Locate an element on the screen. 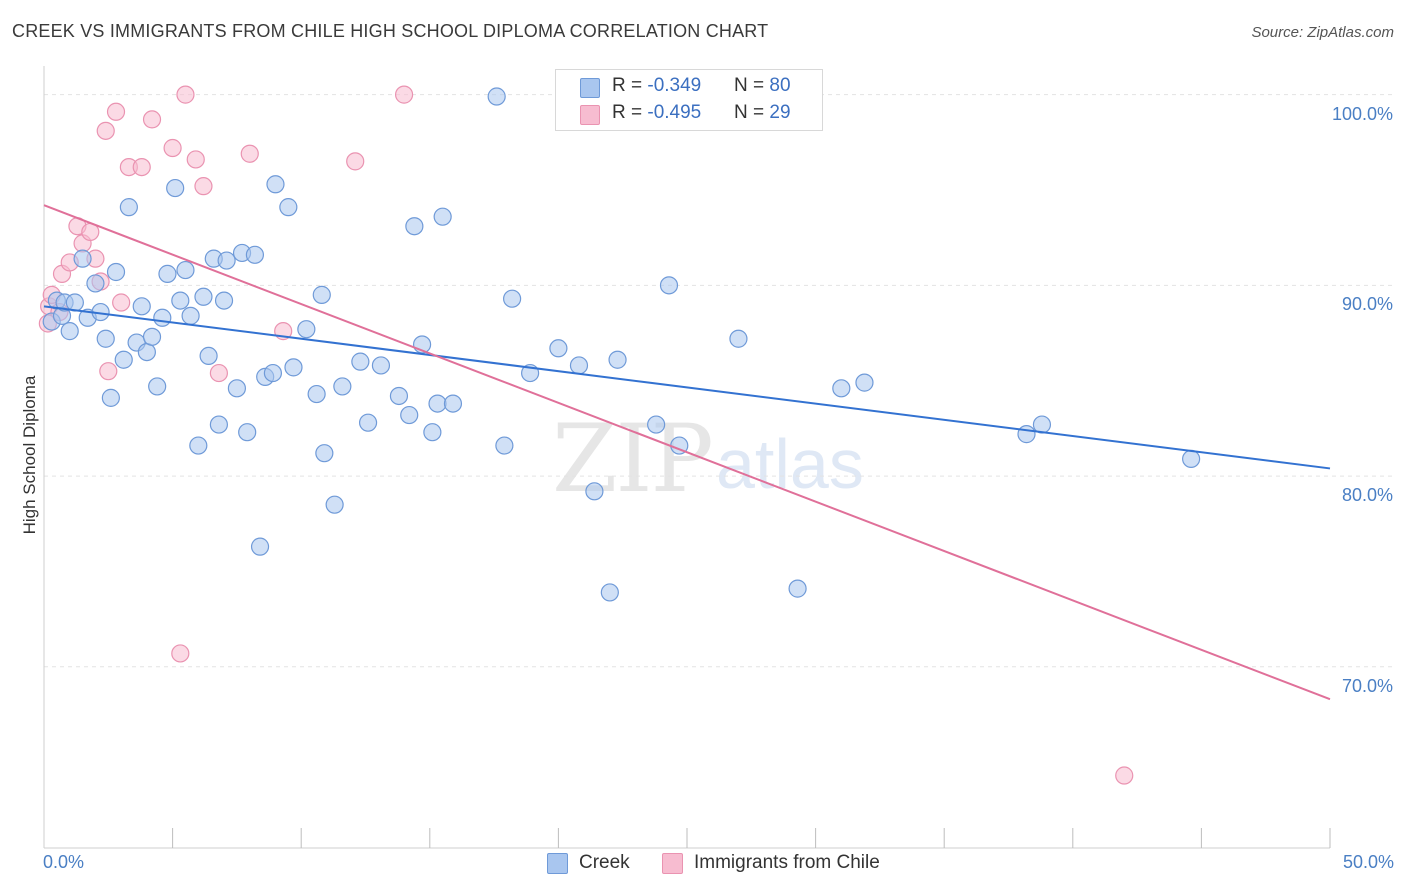 The width and height of the screenshot is (1406, 892). legend-row-chile: R = -0.495 N = 29 is located at coordinates (689, 114).